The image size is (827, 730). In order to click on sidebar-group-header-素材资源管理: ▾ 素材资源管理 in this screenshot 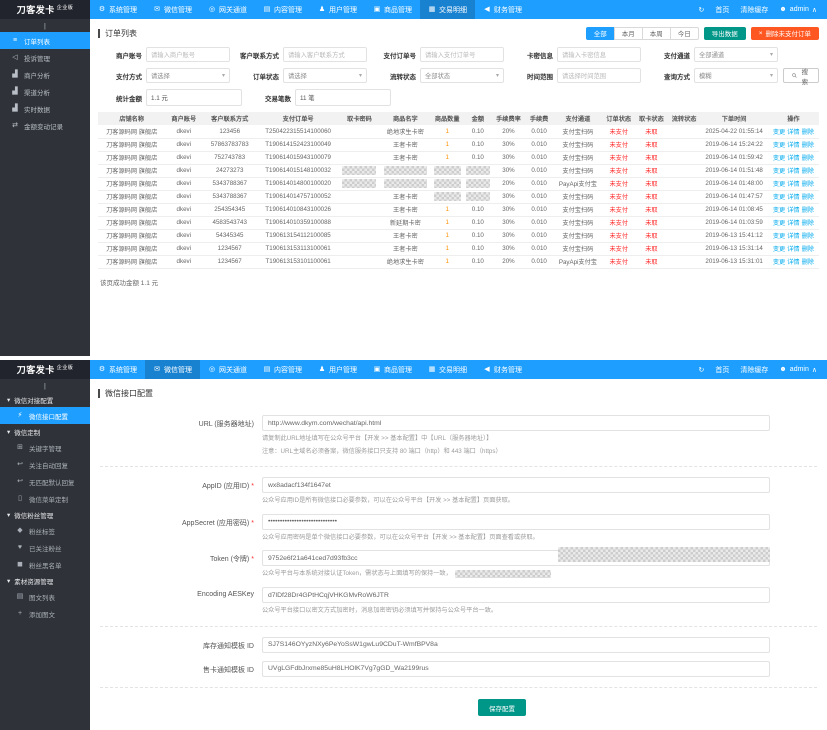, I will do `click(45, 580)`.